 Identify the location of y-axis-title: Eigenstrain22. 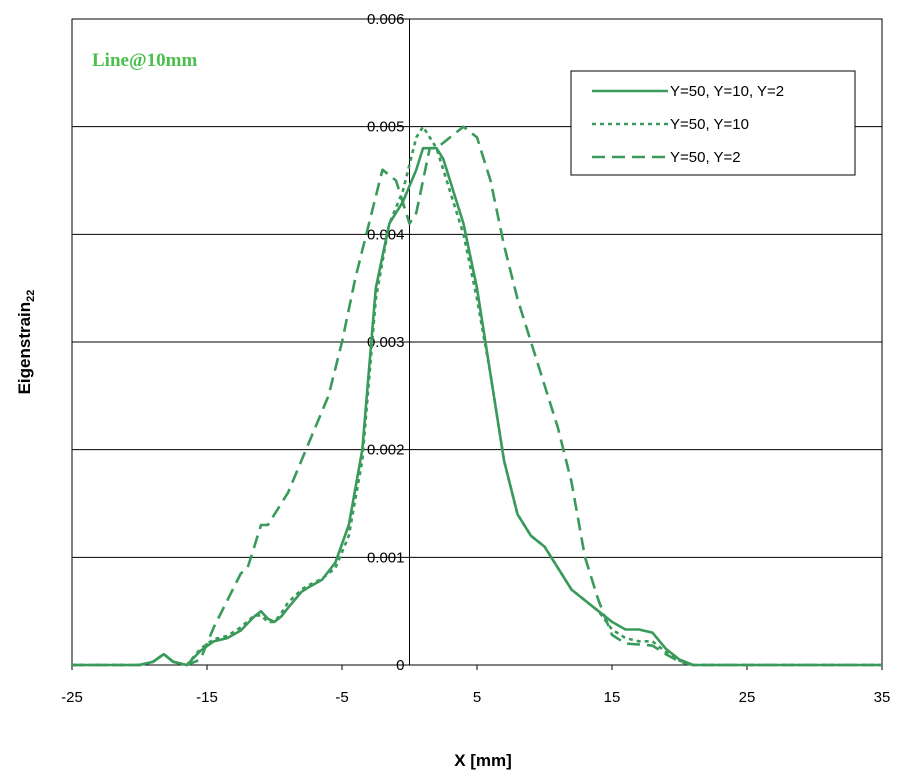
(26, 342).